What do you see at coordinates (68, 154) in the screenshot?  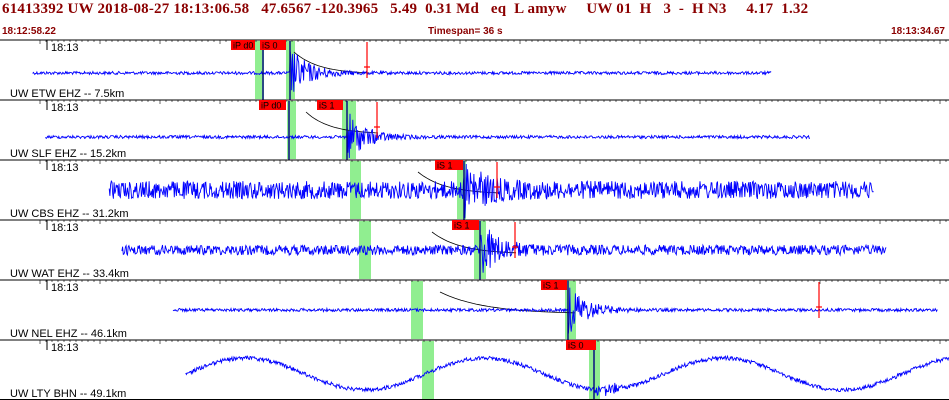 I see `channel-label: UW SLF EHZ -- 15.2km` at bounding box center [68, 154].